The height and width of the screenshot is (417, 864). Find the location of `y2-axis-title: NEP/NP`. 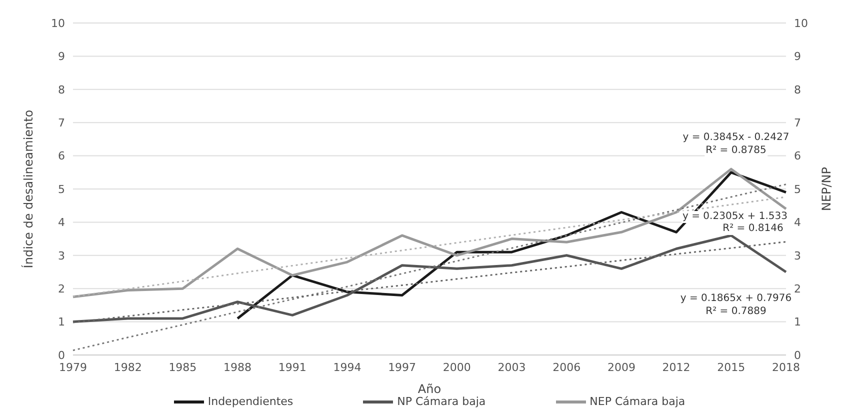

y2-axis-title: NEP/NP is located at coordinates (826, 189).